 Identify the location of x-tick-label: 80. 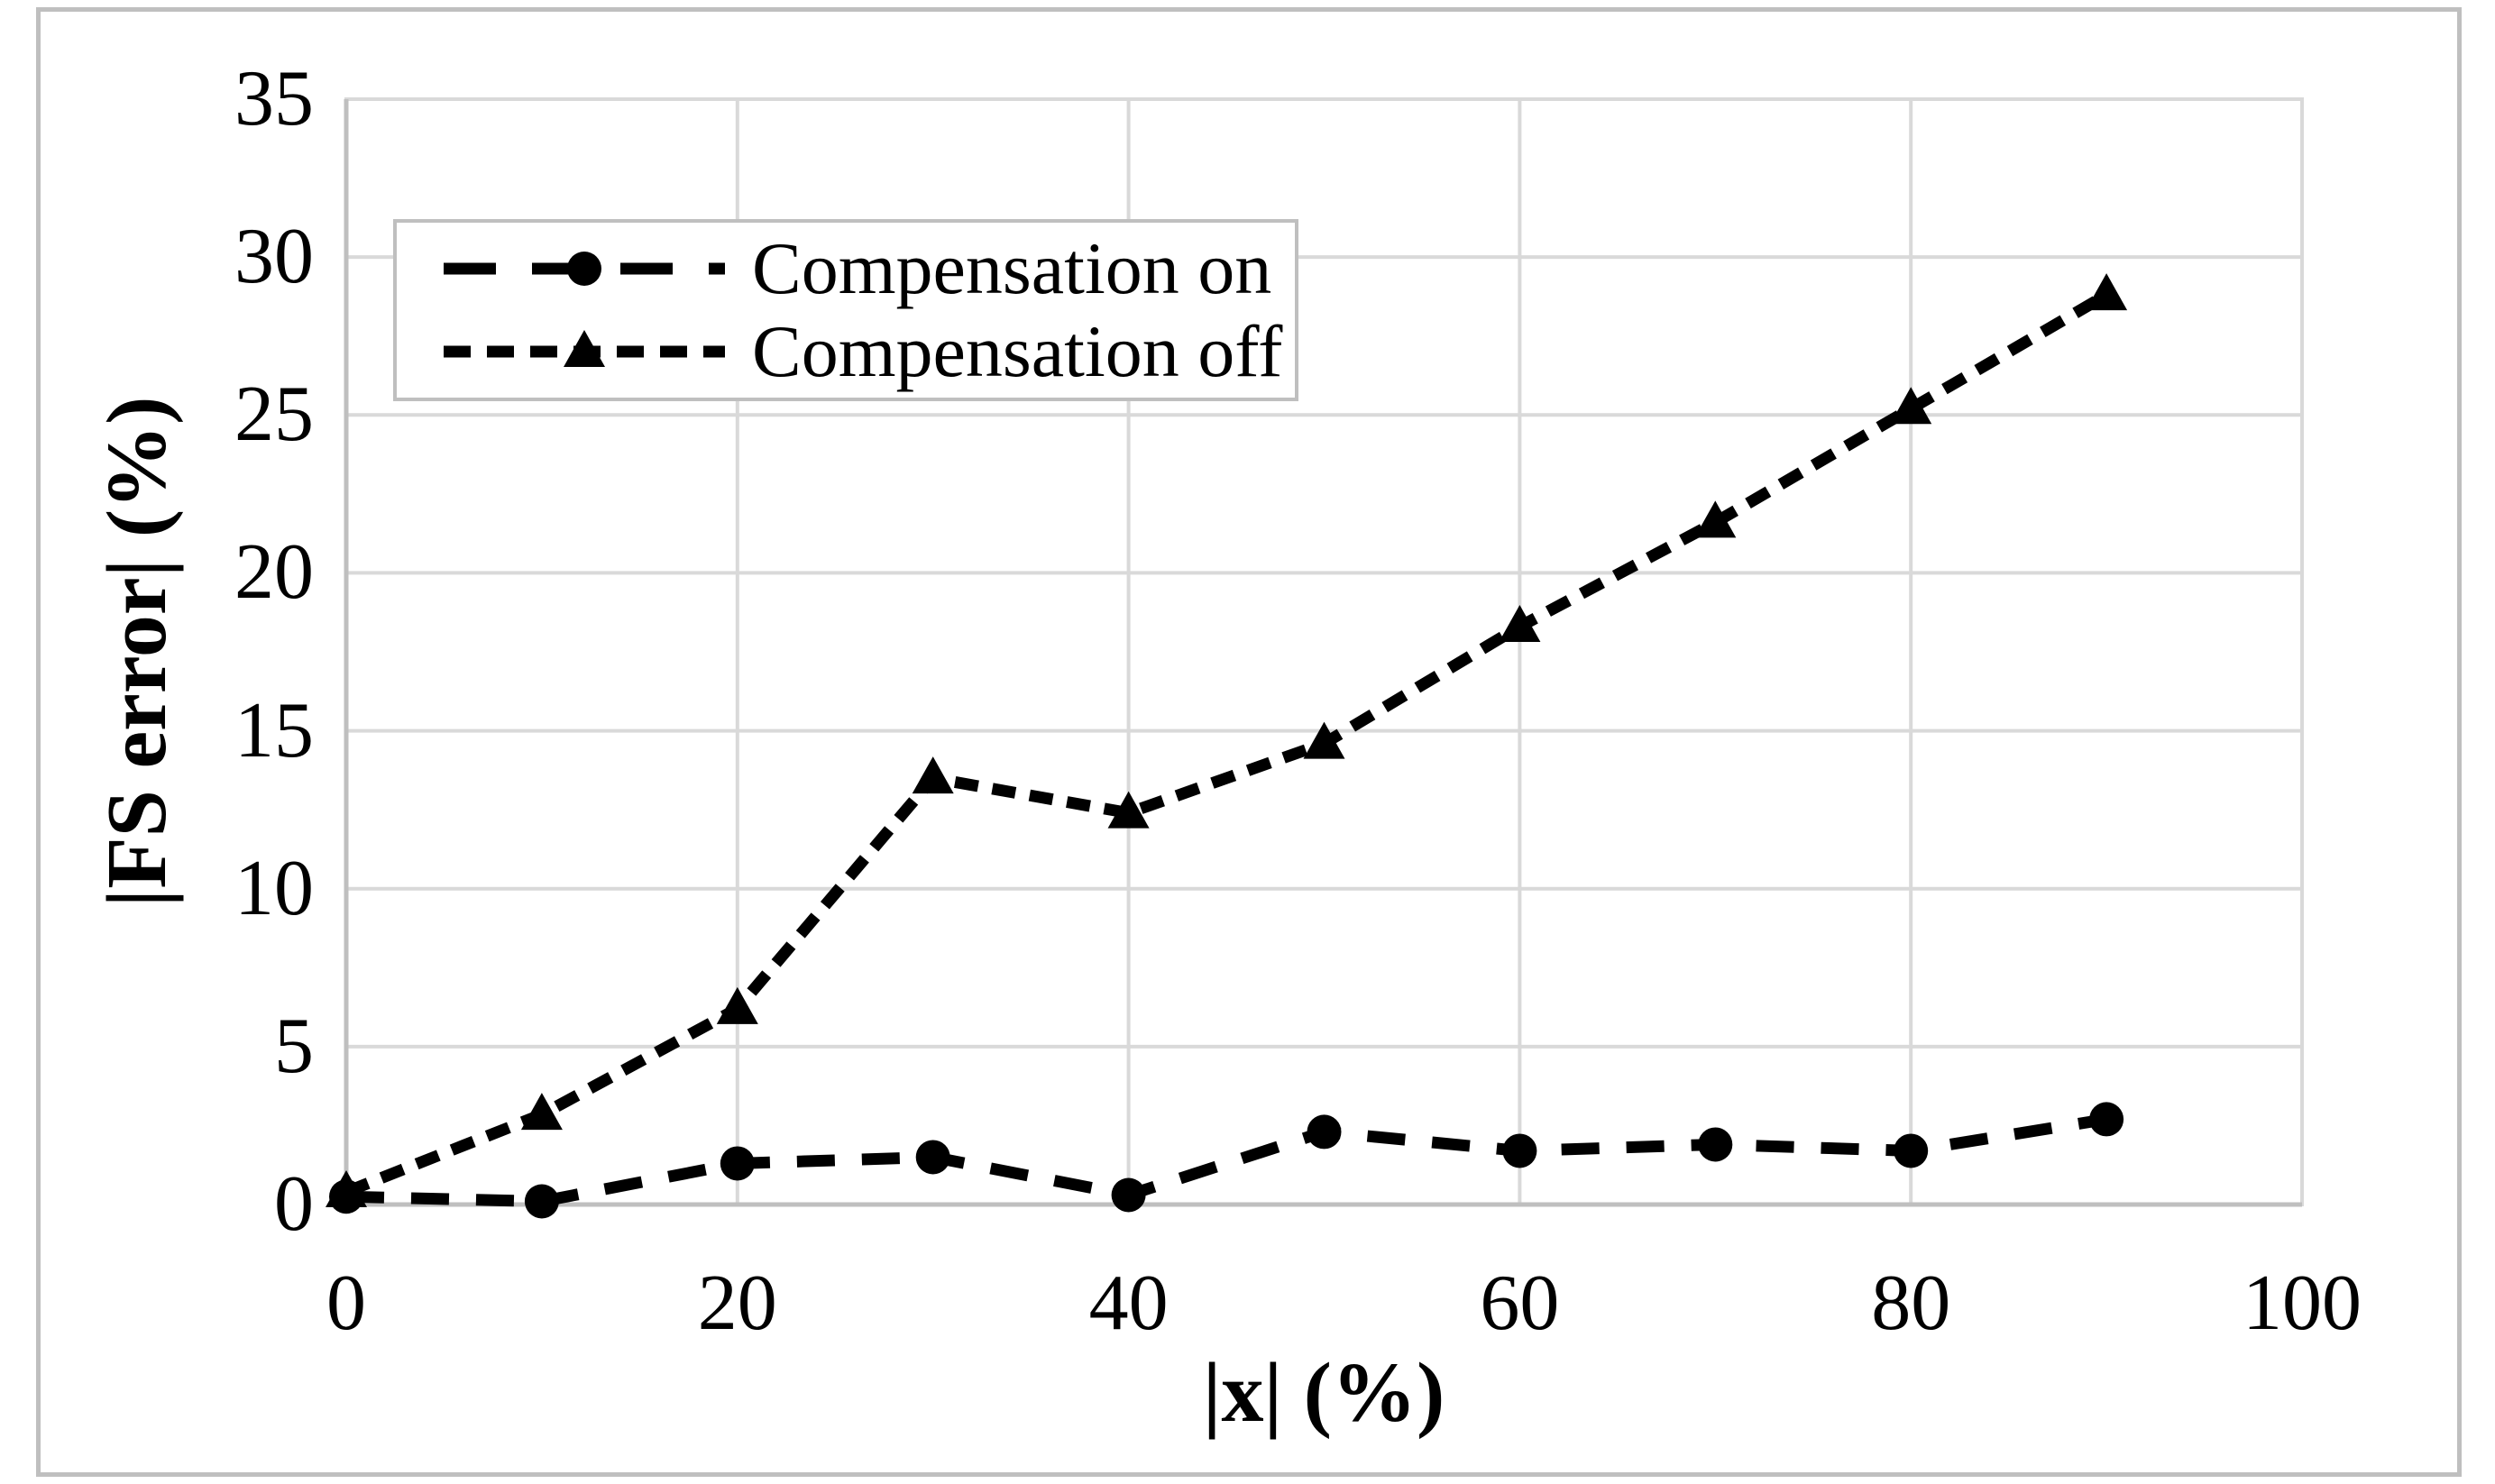
(1911, 1303).